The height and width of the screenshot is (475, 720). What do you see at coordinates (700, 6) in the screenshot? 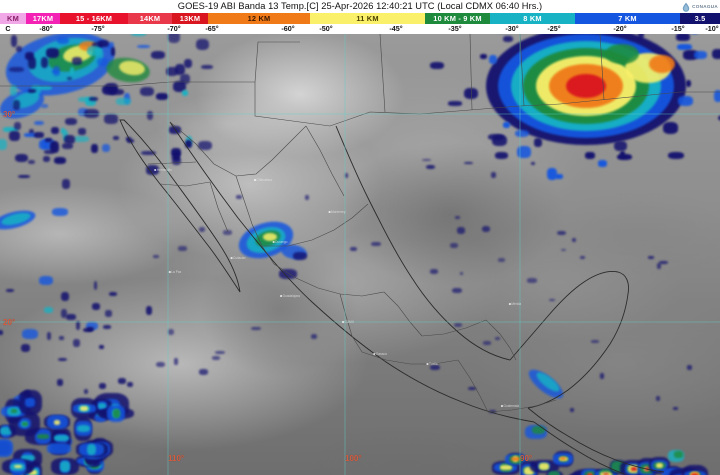
I see `conagua-logo: CONAGUA` at bounding box center [700, 6].